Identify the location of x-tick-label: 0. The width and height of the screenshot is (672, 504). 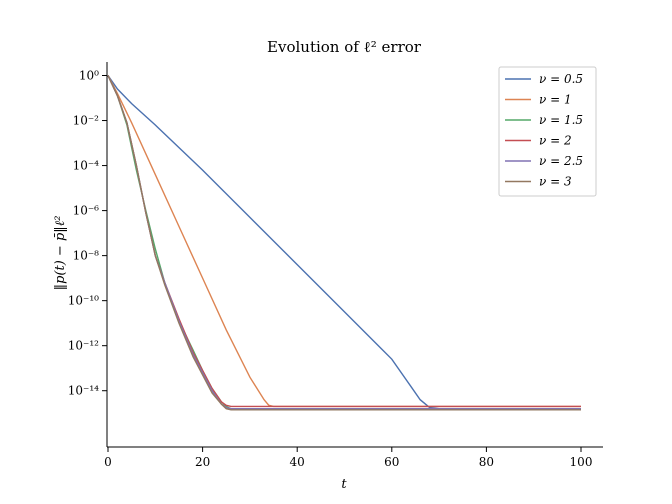
(108, 462).